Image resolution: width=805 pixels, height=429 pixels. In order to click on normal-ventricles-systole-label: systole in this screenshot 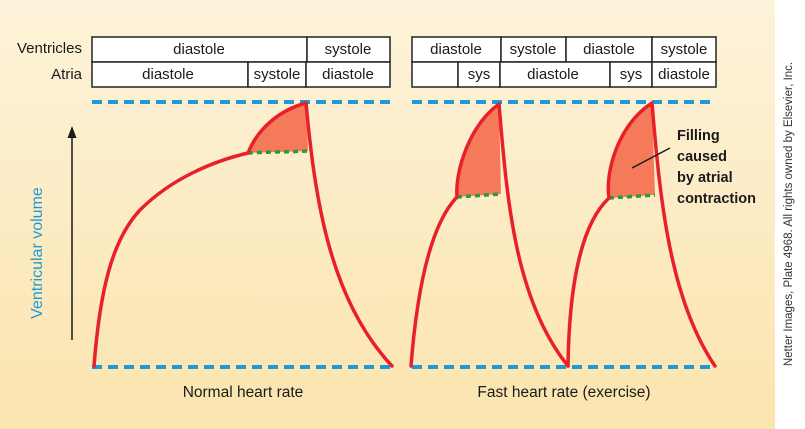, I will do `click(348, 49)`.